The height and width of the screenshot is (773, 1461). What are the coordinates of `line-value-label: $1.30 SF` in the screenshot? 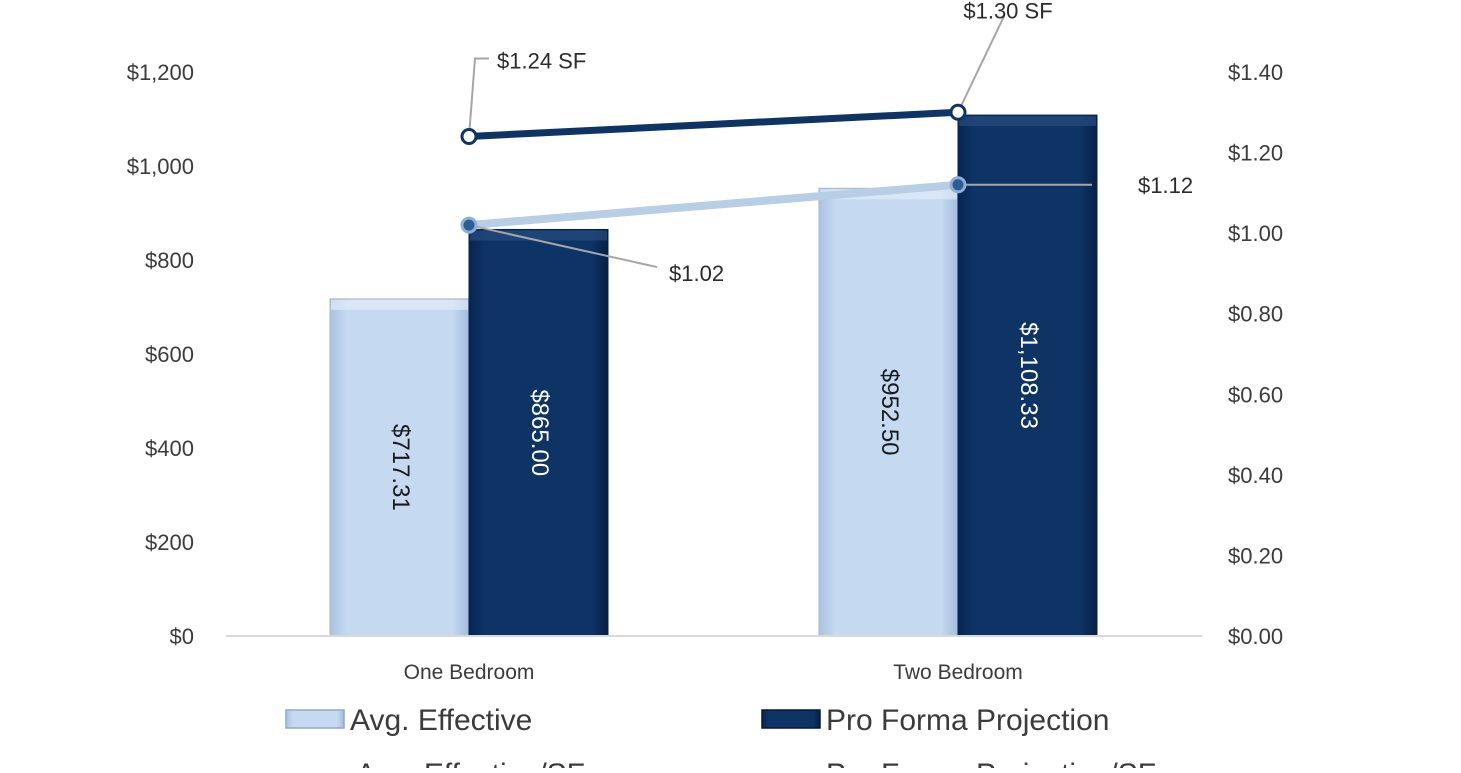 It's located at (1007, 11).